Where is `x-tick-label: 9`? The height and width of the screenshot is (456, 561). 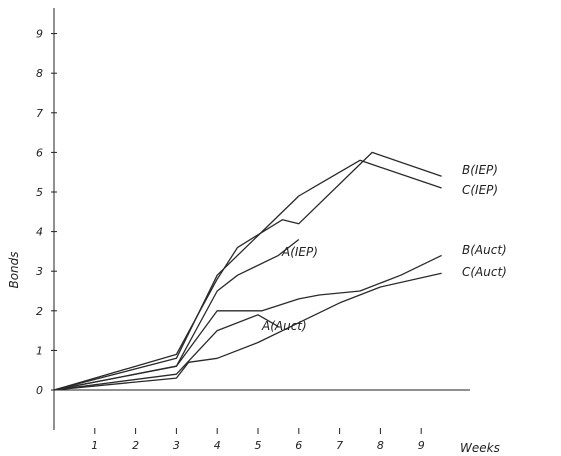
x-tick-label: 9 is located at coordinates (421, 445).